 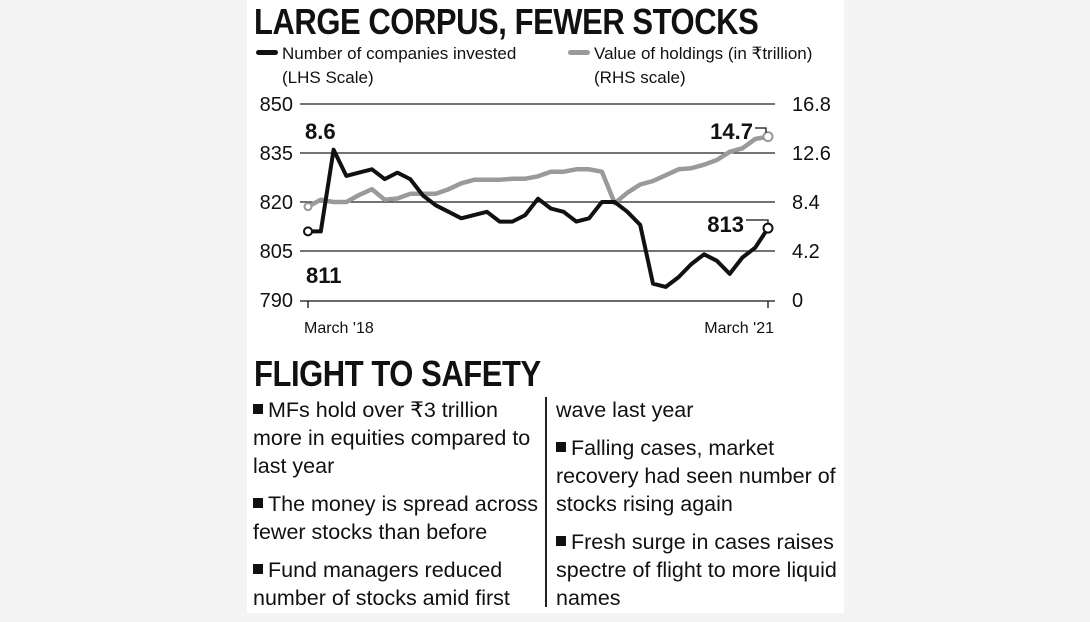 What do you see at coordinates (698, 410) in the screenshot?
I see `bullet-point: wave last year` at bounding box center [698, 410].